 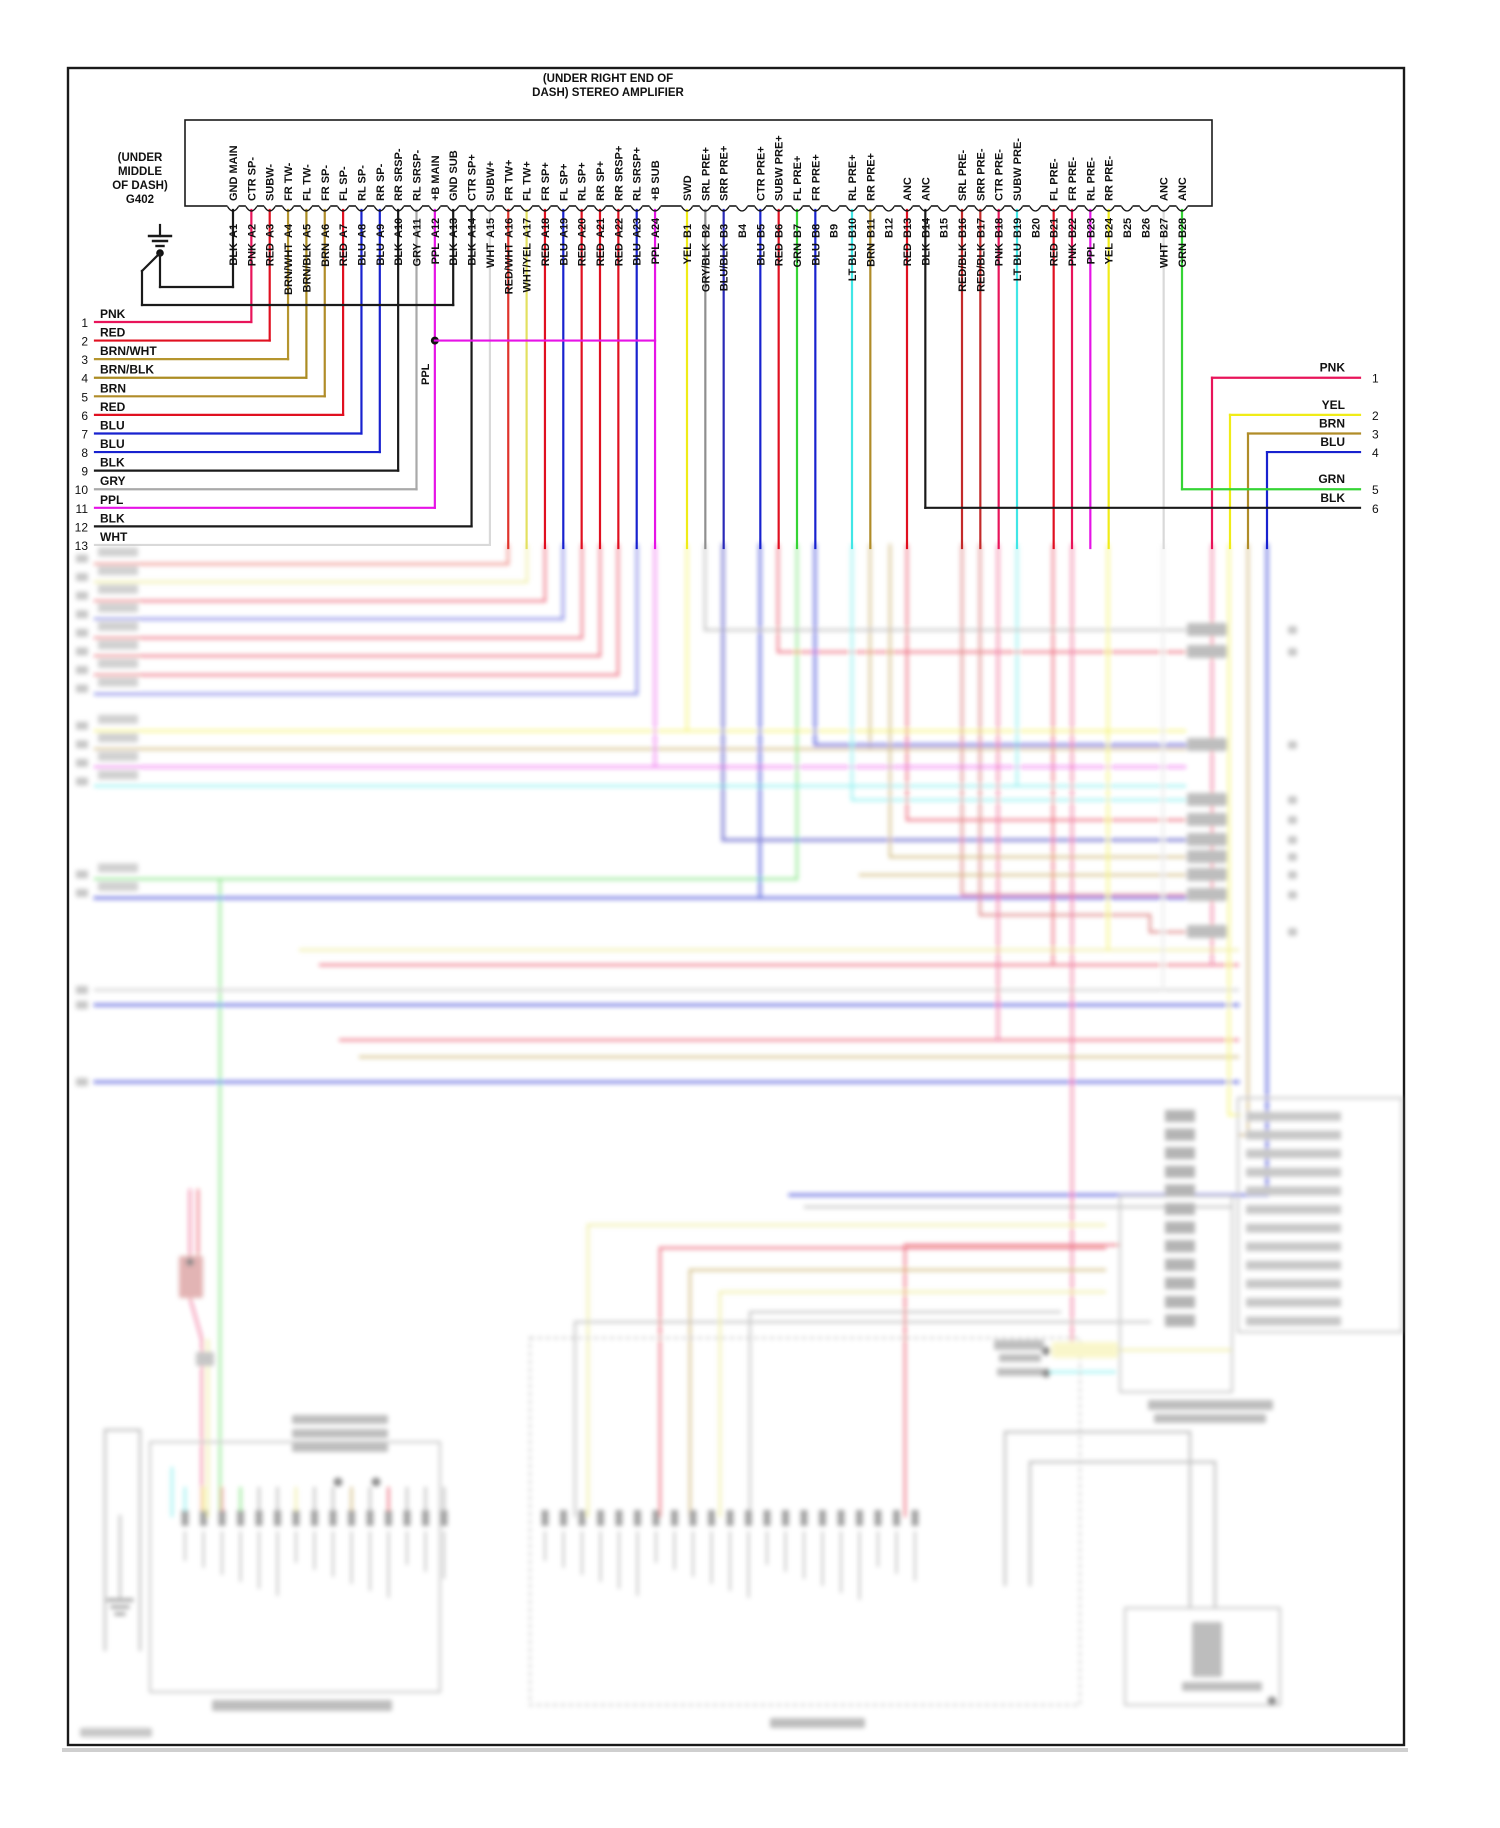 What do you see at coordinates (418, 175) in the screenshot?
I see `pin-signal-label: RL SRSP-` at bounding box center [418, 175].